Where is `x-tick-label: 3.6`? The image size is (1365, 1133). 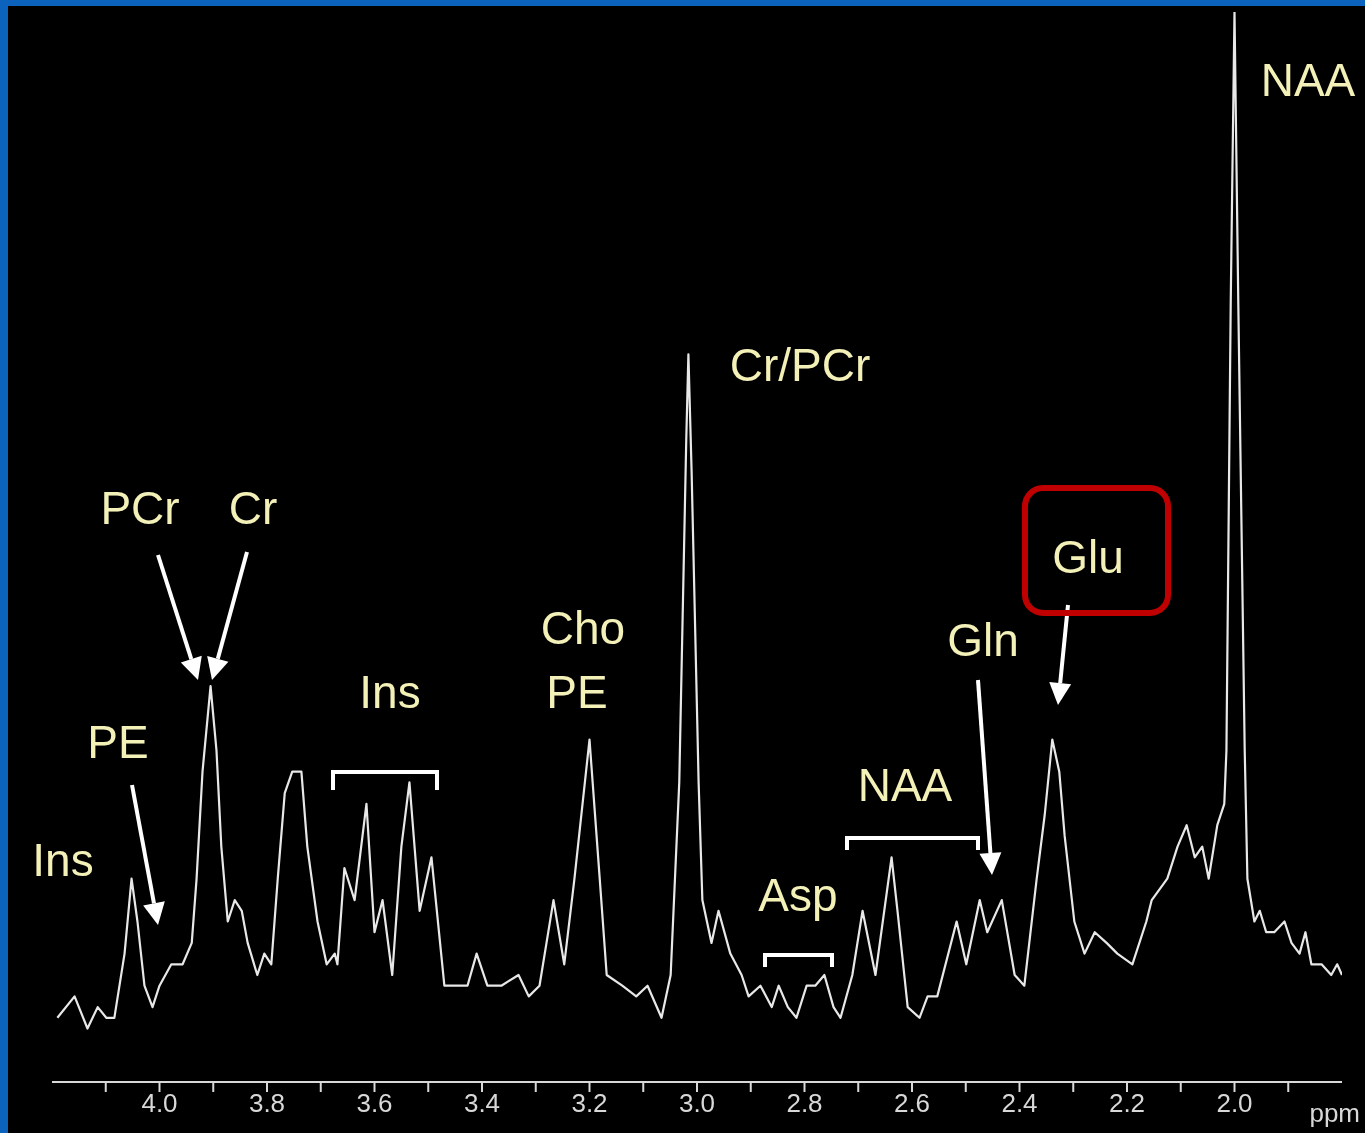
x-tick-label: 3.6 is located at coordinates (374, 1103).